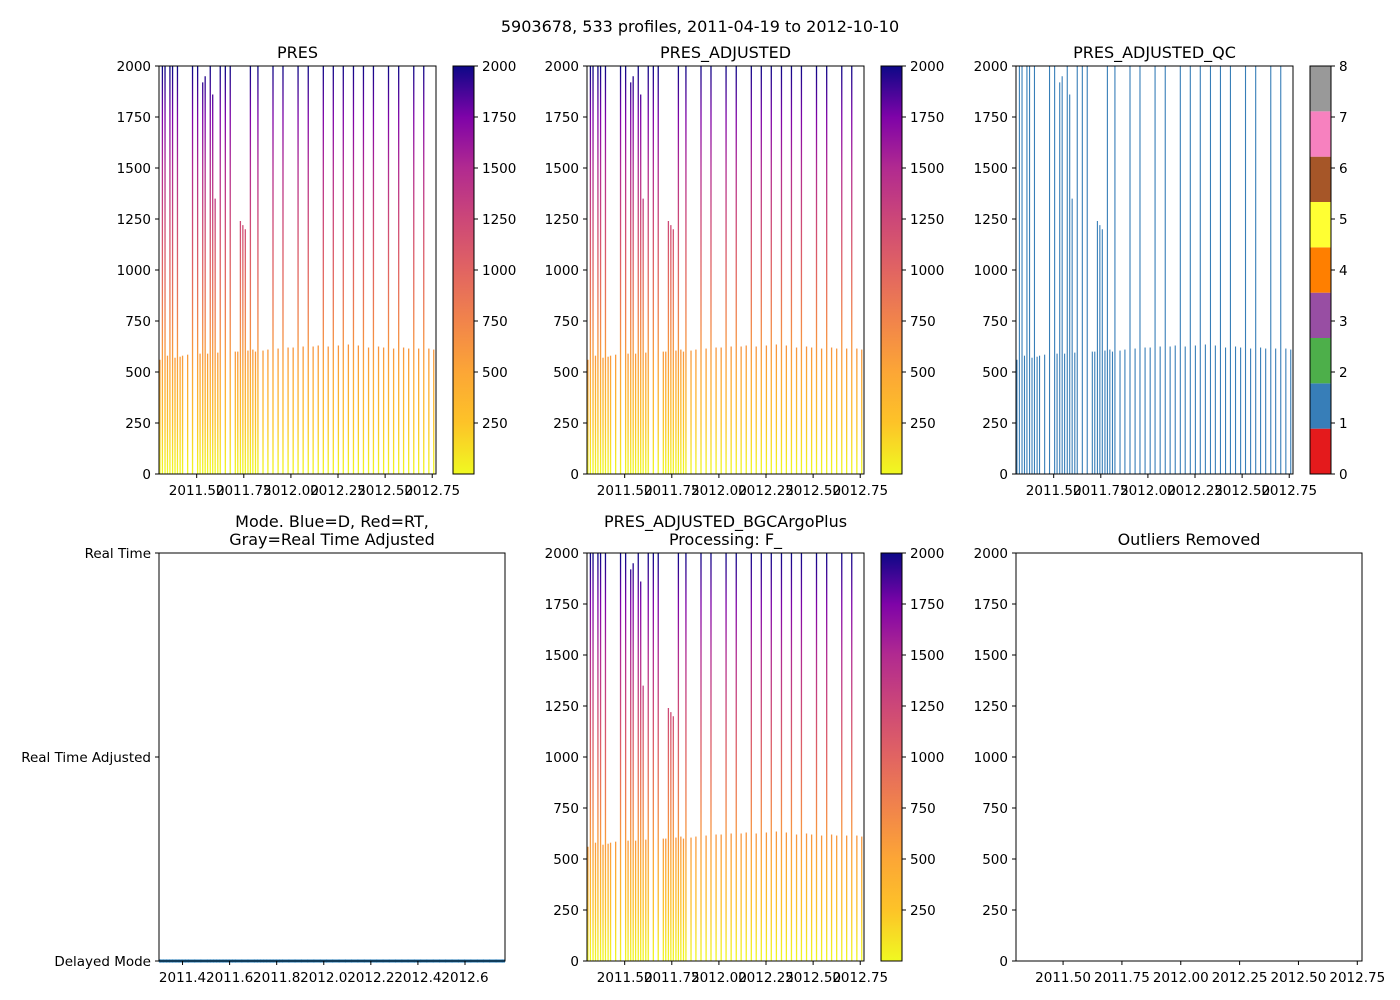 The height and width of the screenshot is (1000, 1400). Describe the element at coordinates (332, 539) in the screenshot. I see `panel-title: Gray=Real Time Adjusted` at that location.